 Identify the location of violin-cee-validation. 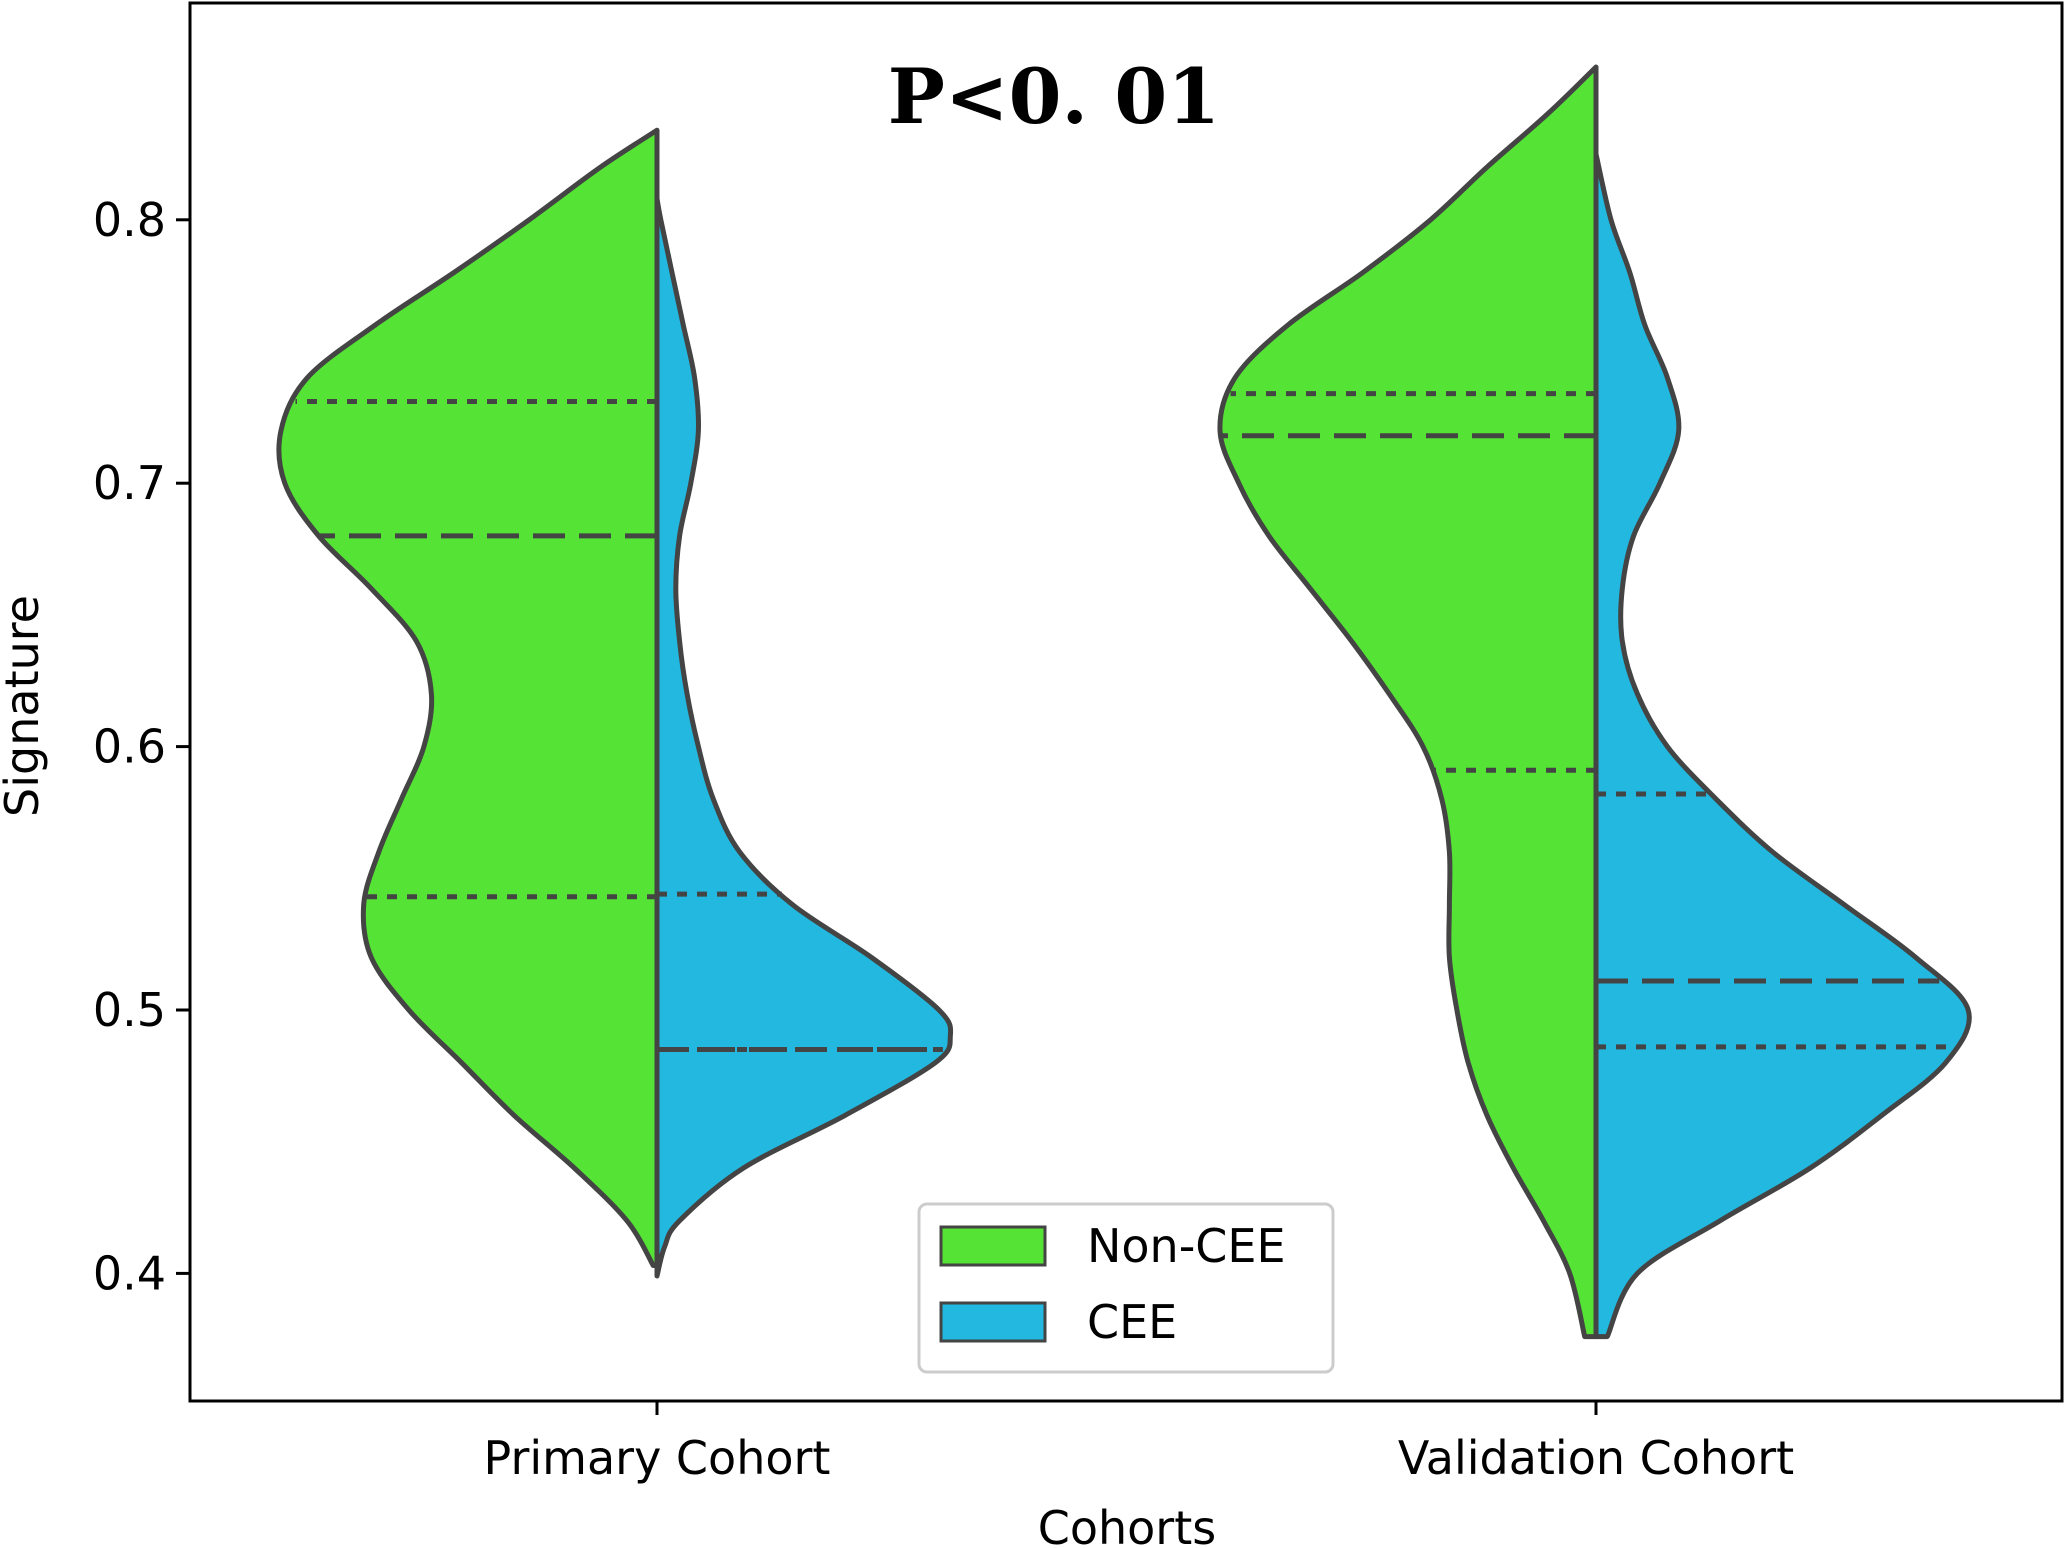
(1782, 745).